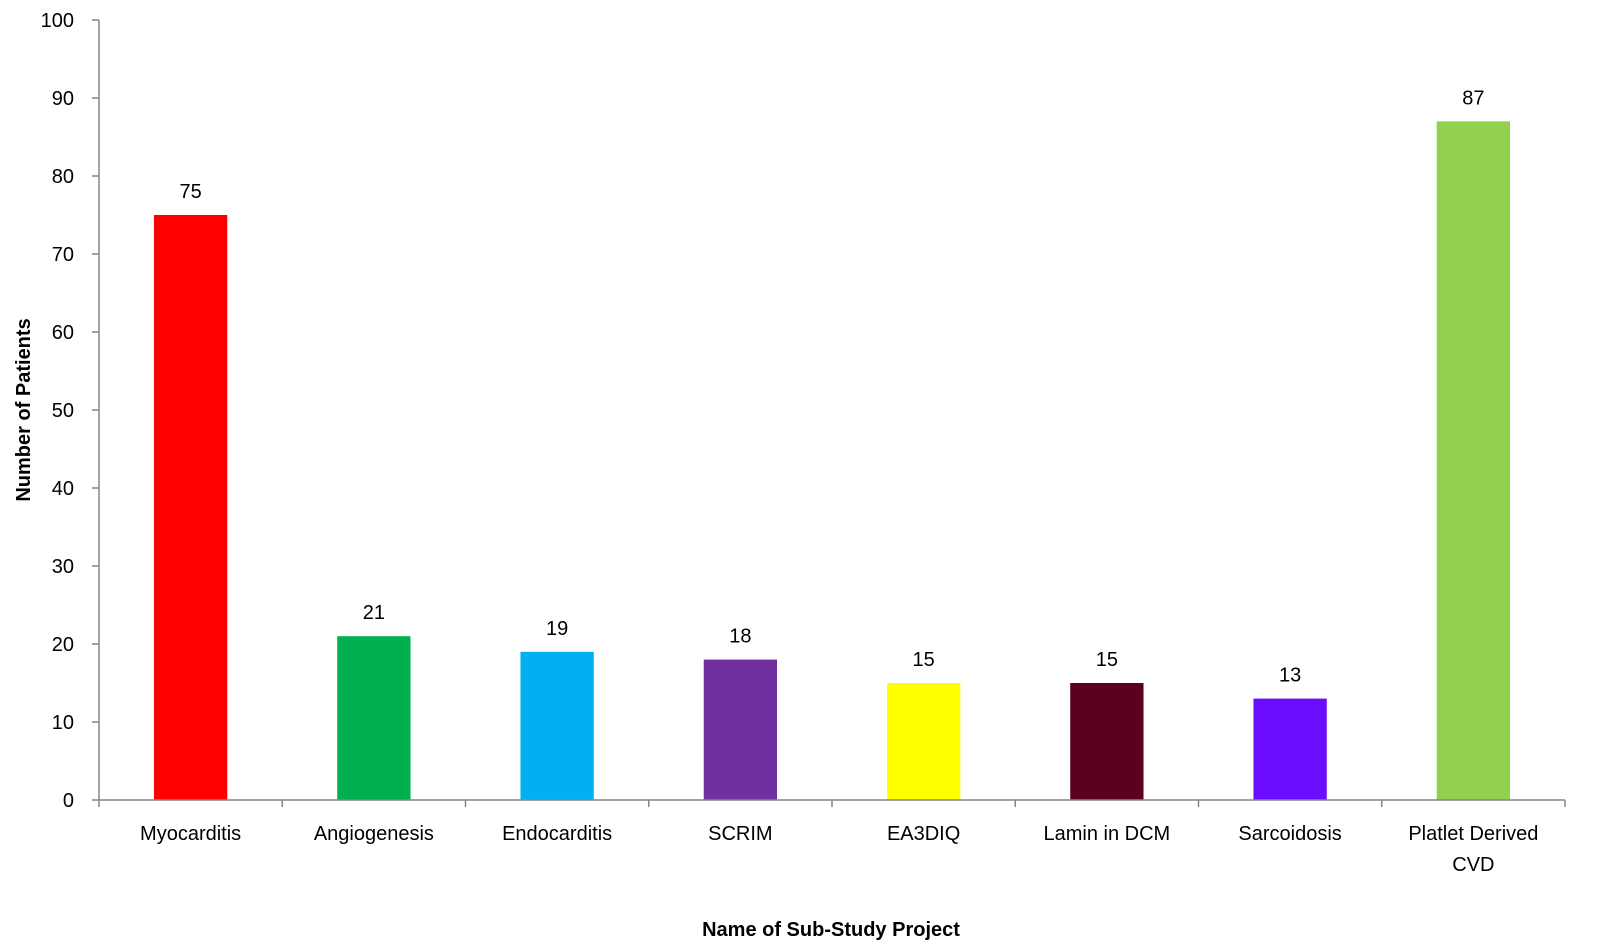 The height and width of the screenshot is (946, 1621). I want to click on data-label: 19, so click(557, 629).